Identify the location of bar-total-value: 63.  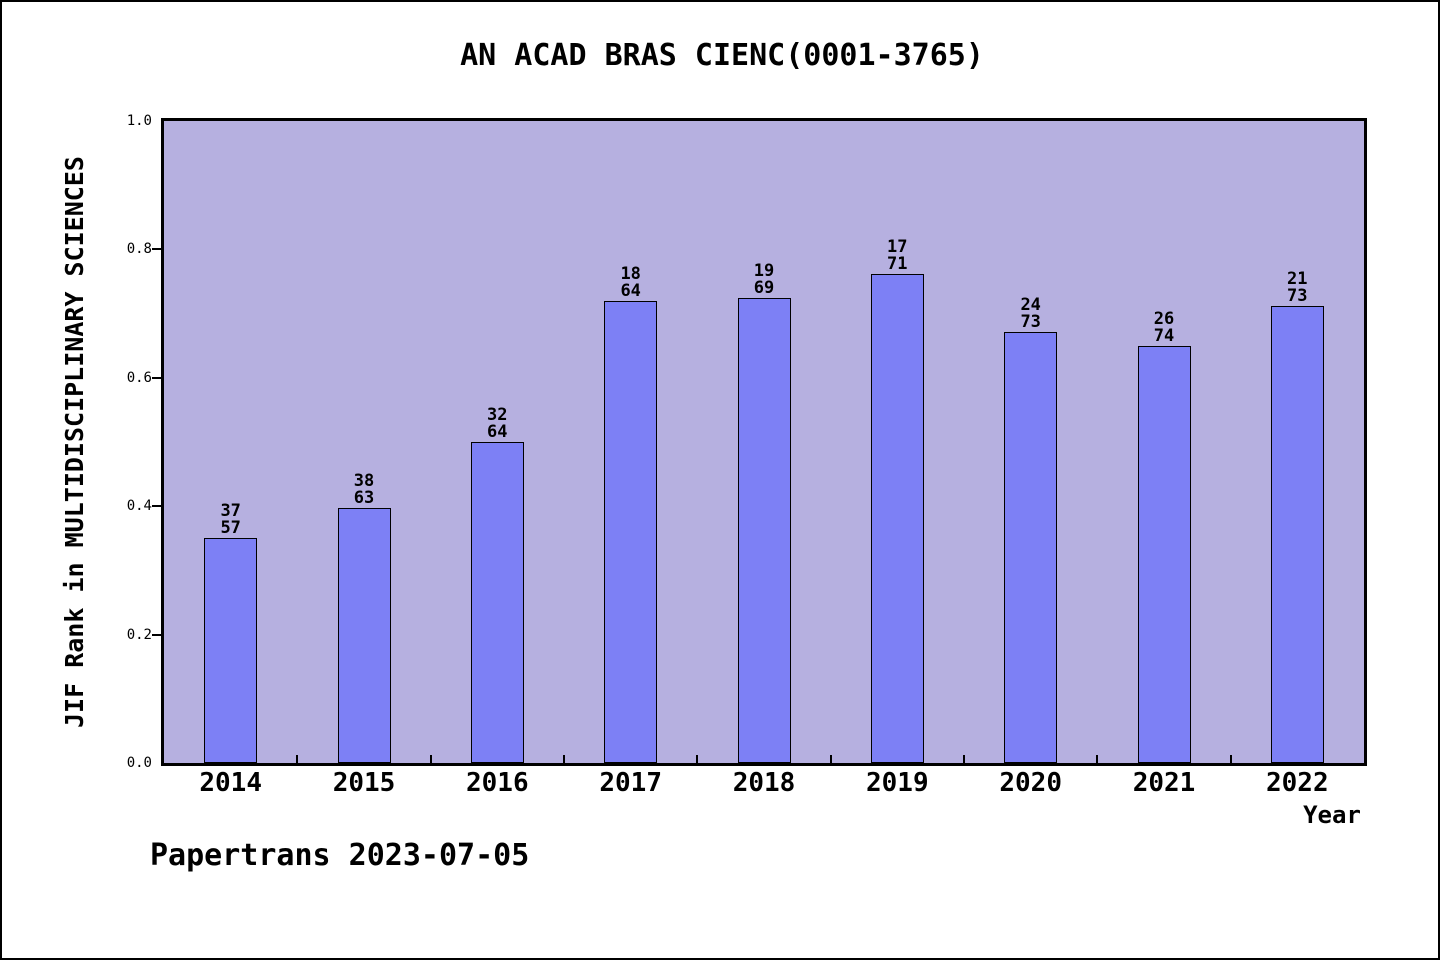
(364, 498).